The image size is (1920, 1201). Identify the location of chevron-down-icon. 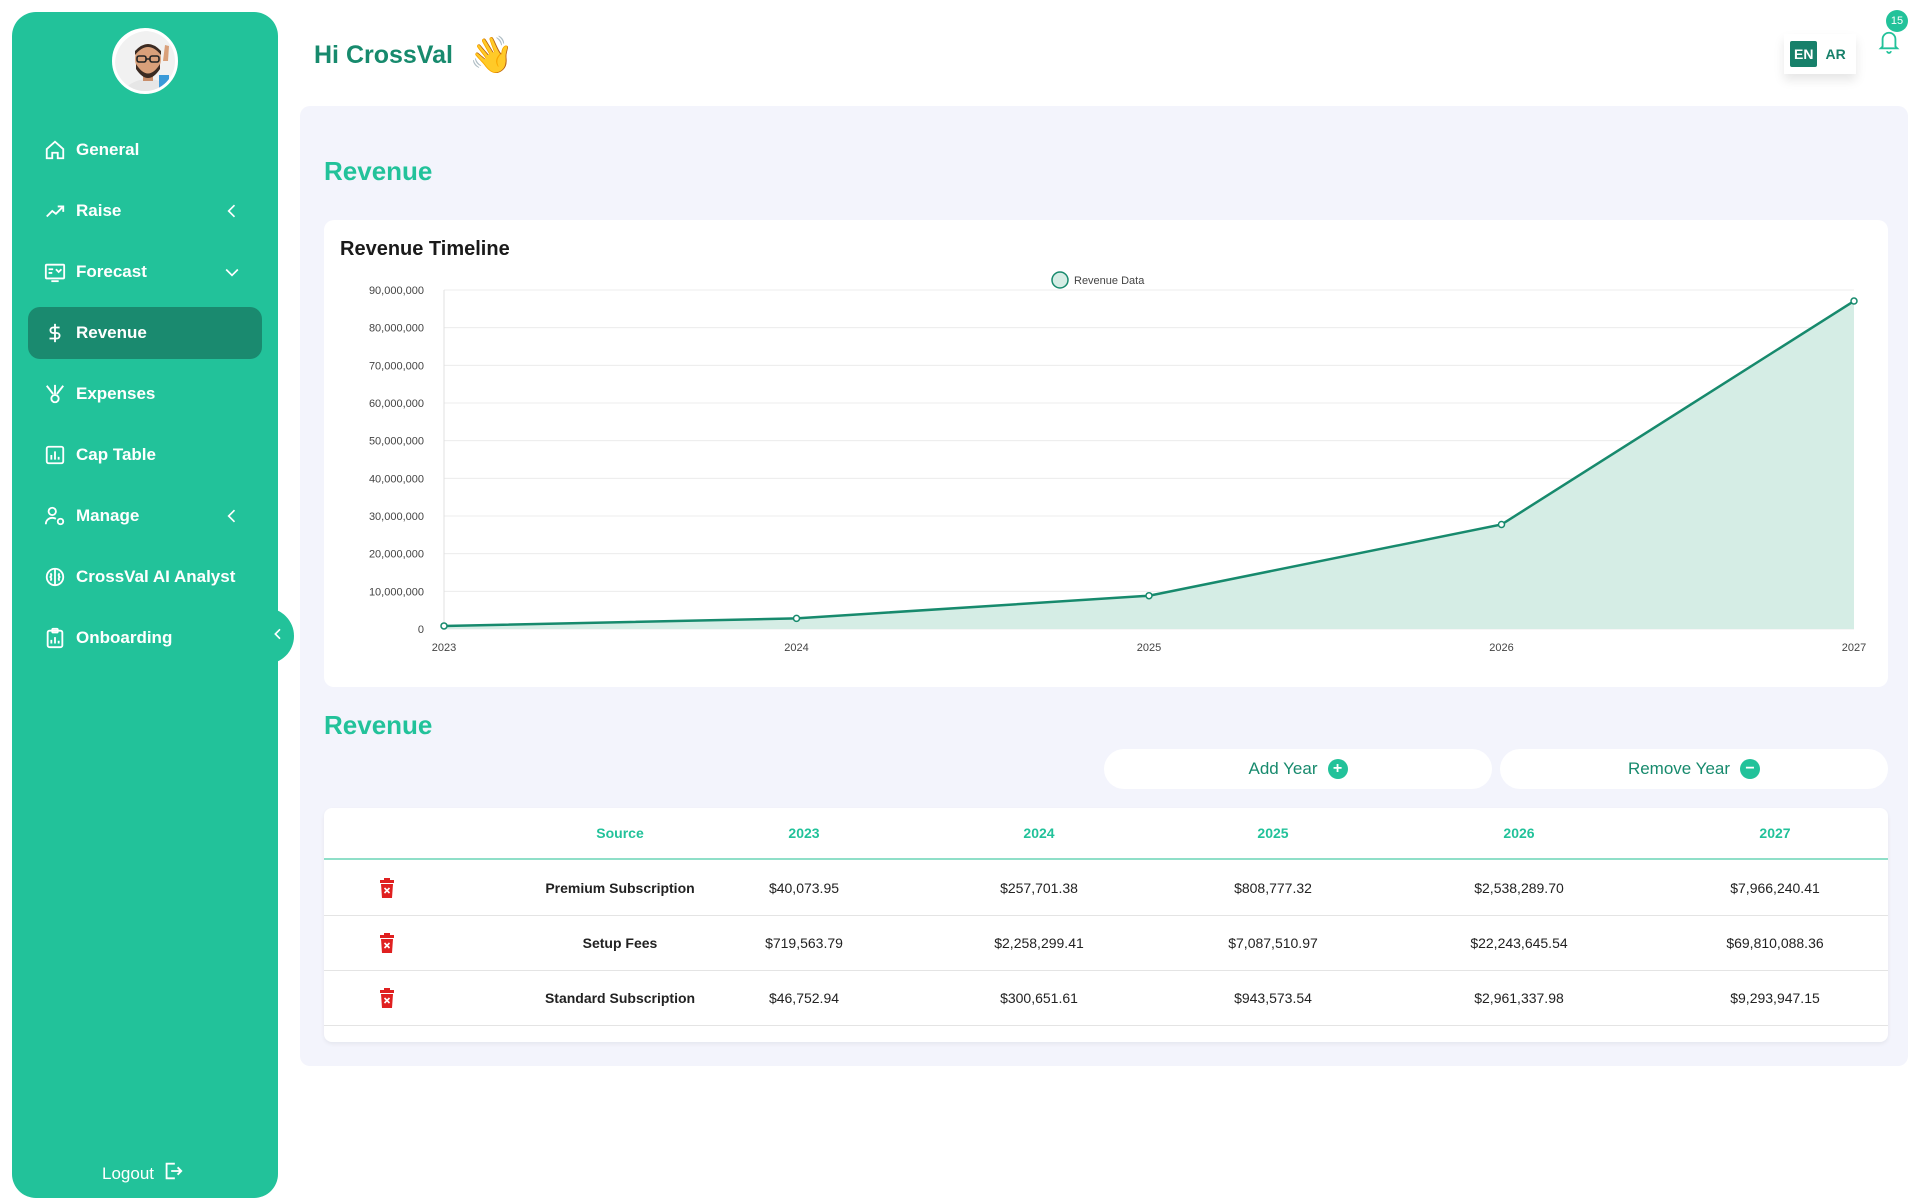
(232, 272).